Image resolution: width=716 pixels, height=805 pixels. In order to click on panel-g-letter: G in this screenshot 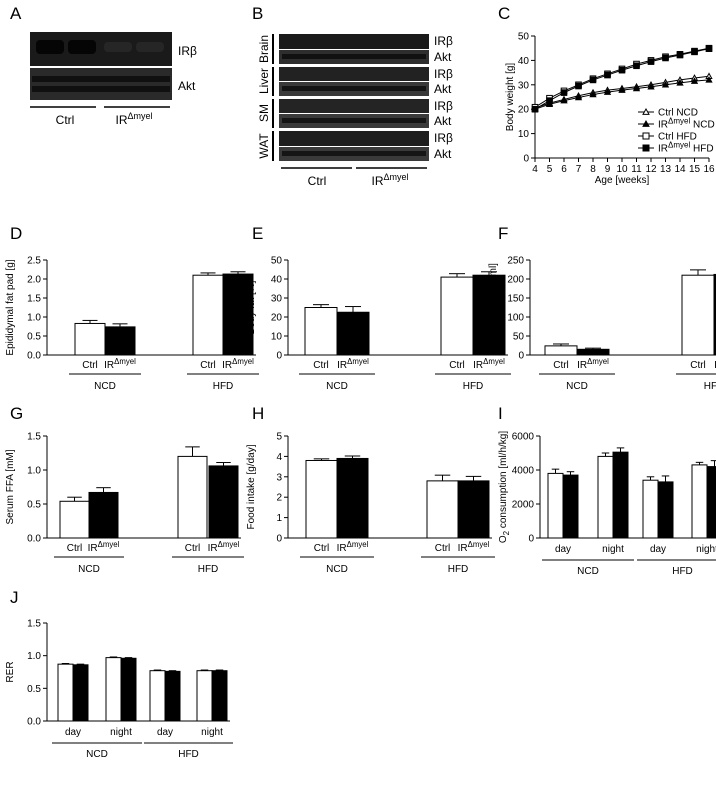, I will do `click(16, 413)`.